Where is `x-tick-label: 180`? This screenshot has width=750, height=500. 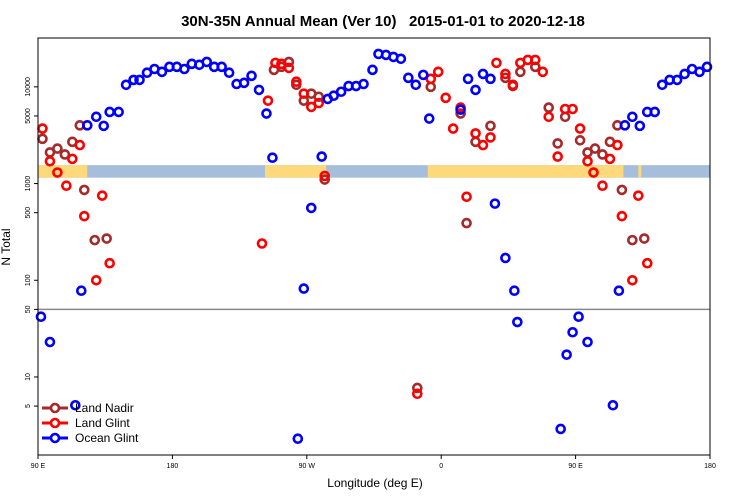
x-tick-label: 180 is located at coordinates (710, 466).